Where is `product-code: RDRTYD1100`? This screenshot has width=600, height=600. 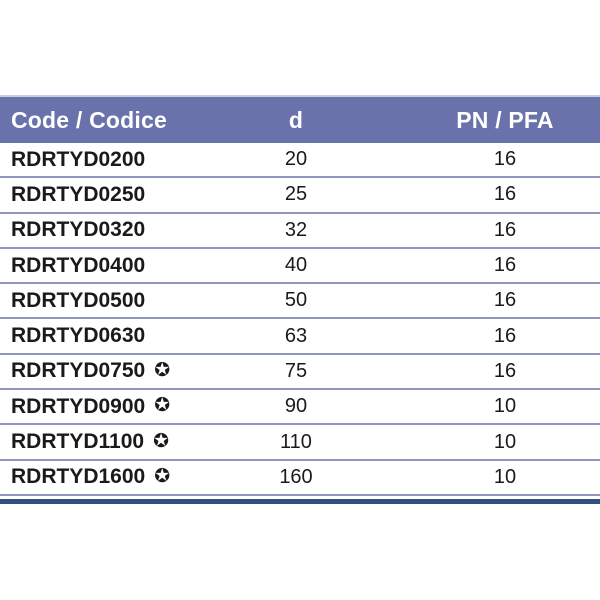
product-code: RDRTYD1100 is located at coordinates (78, 442).